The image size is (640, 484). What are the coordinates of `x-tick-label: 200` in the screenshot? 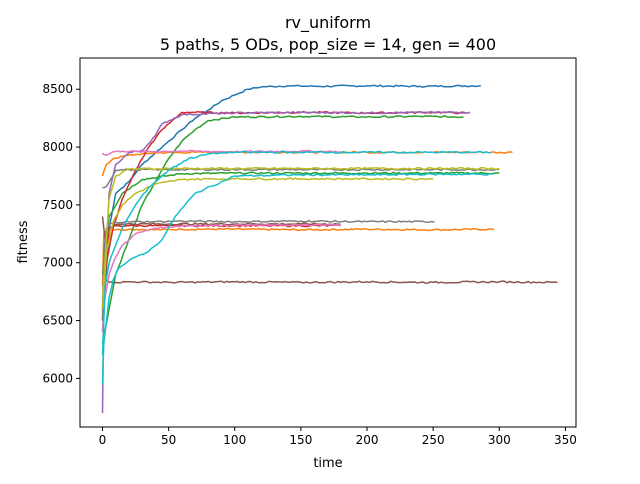 It's located at (367, 440).